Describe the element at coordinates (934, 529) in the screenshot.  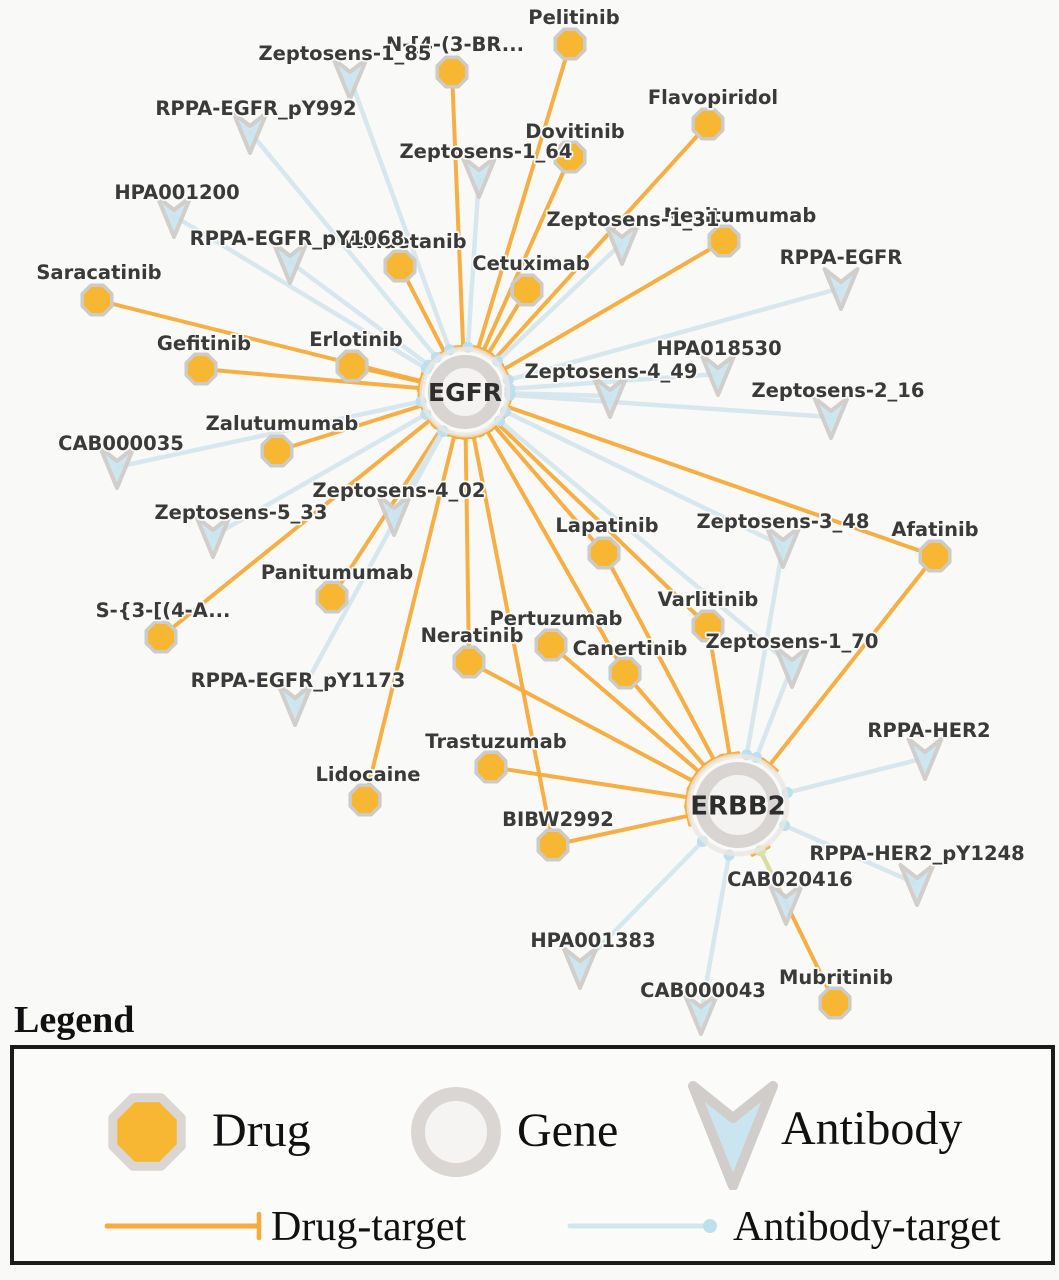
I see `node-label-afatinib: Afatinib` at that location.